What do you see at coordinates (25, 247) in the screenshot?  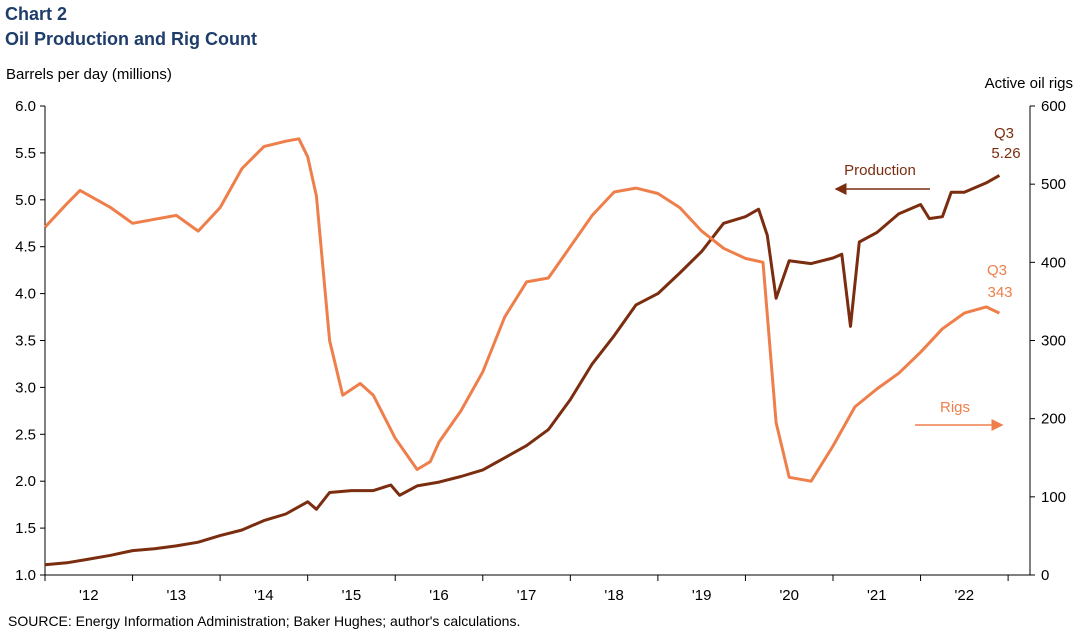 I see `y-left-tick-label: 4.5` at bounding box center [25, 247].